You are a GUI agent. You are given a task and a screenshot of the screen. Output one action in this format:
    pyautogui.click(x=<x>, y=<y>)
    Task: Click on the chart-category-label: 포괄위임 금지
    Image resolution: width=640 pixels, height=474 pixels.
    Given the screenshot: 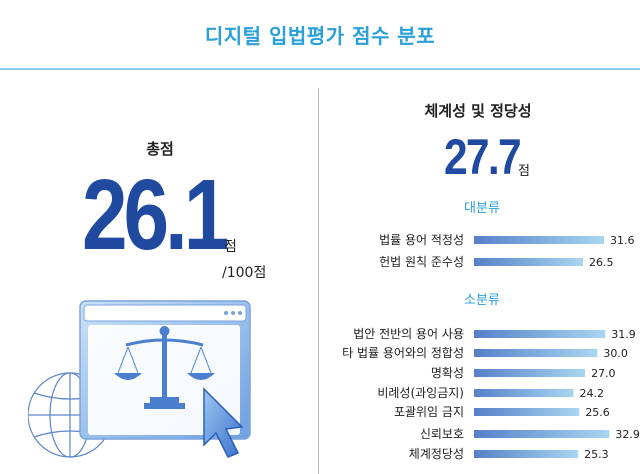 What is the action you would take?
    pyautogui.click(x=429, y=412)
    